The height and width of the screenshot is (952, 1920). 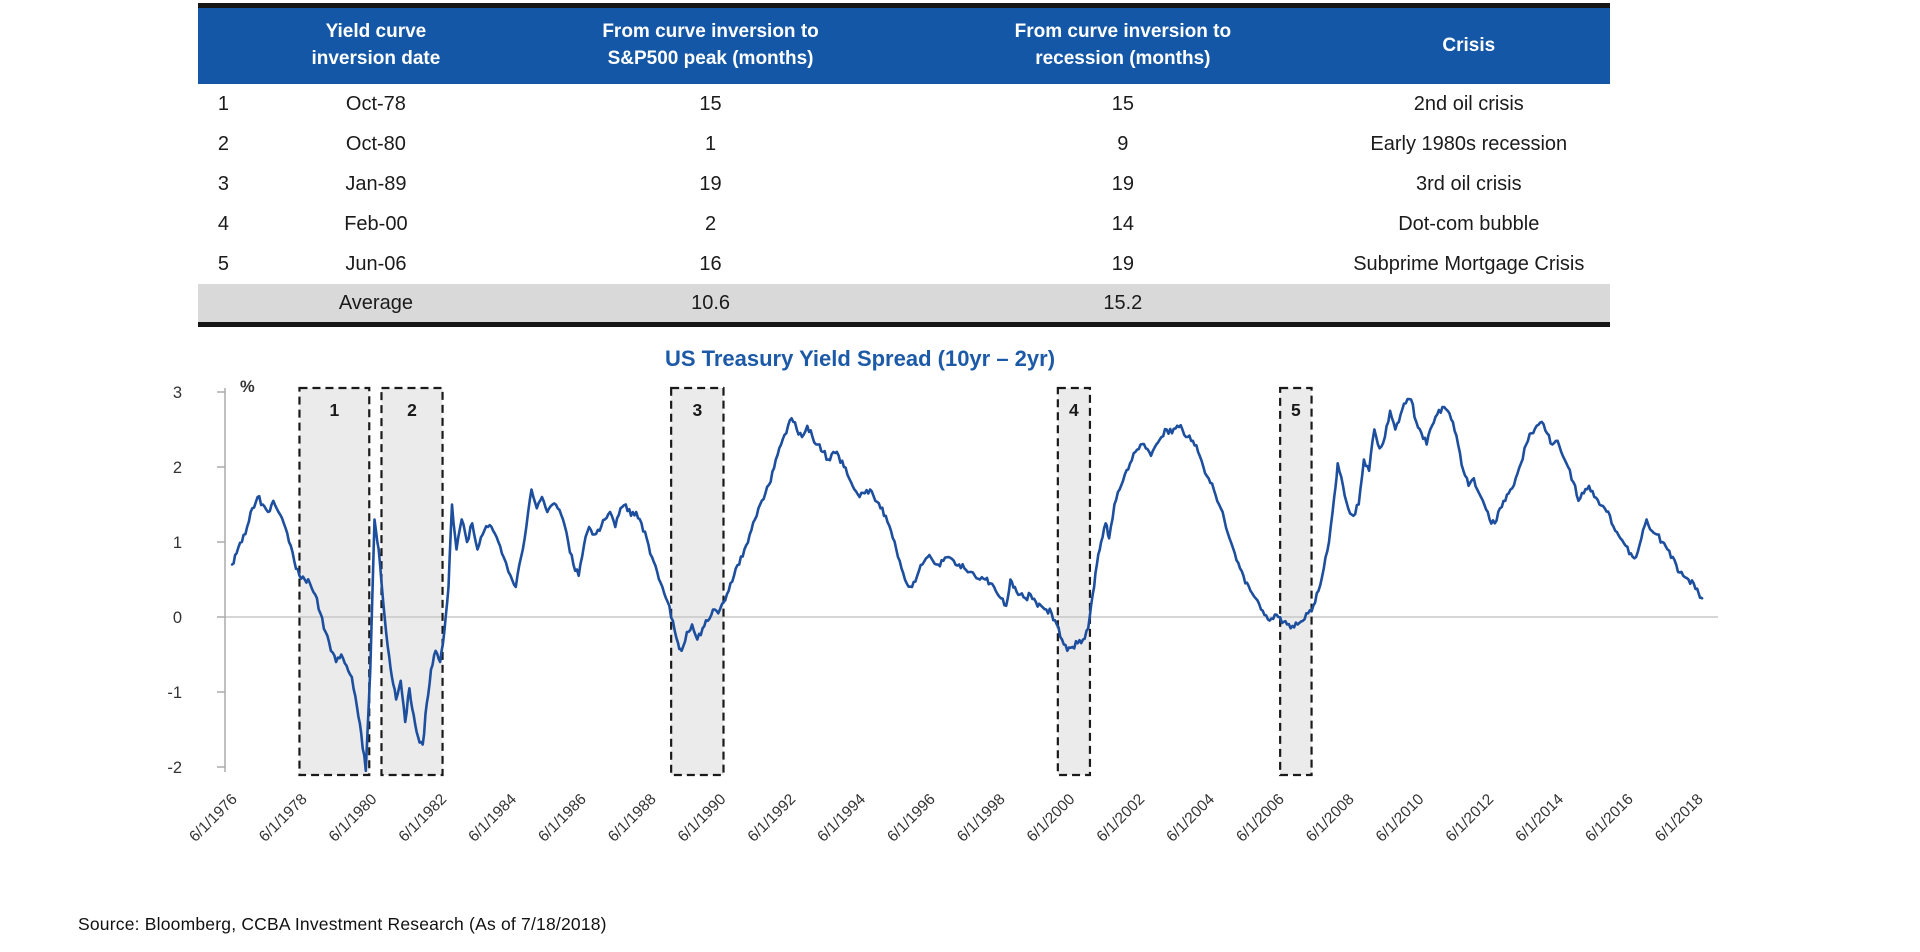 What do you see at coordinates (841, 818) in the screenshot?
I see `x-axis-label: 6/1/1994` at bounding box center [841, 818].